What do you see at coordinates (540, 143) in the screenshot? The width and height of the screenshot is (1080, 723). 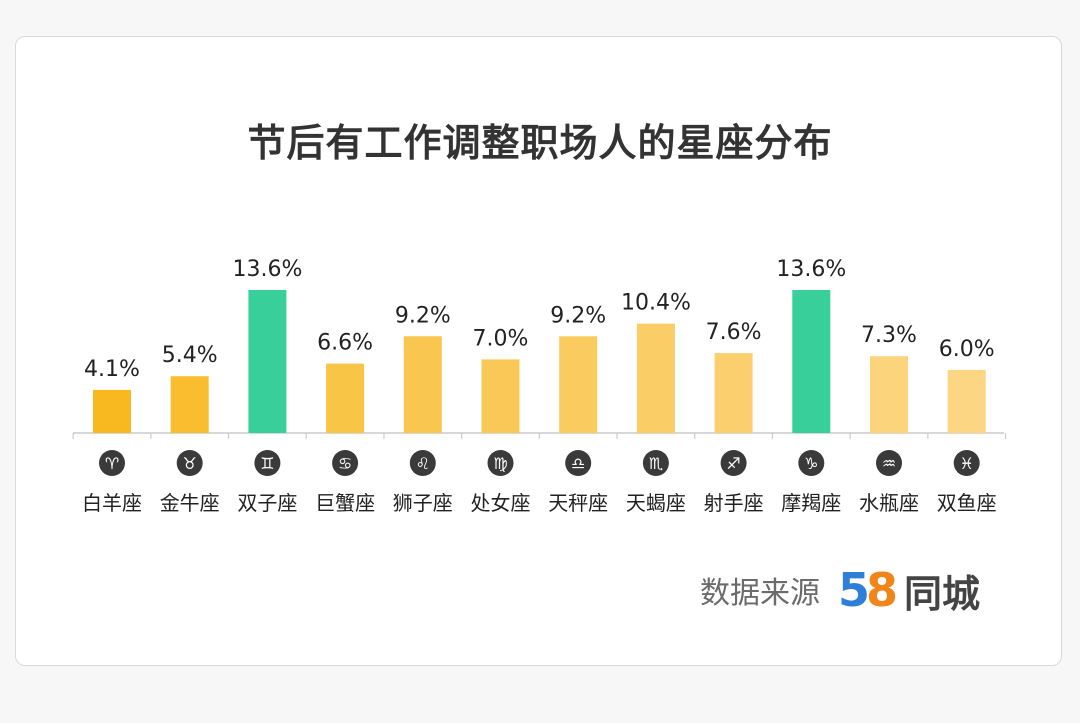 I see `chart-title: 节后有工作调整职场人的星座分布` at bounding box center [540, 143].